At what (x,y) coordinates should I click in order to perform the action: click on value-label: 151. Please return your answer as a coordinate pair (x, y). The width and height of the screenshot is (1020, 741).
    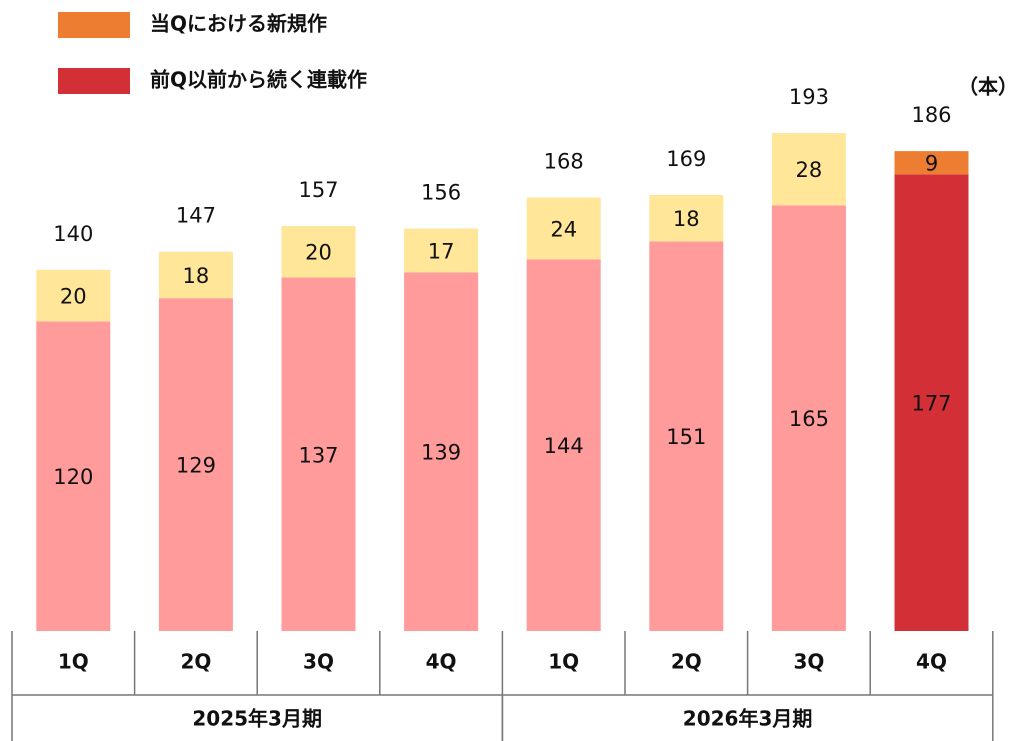
    Looking at the image, I should click on (686, 437).